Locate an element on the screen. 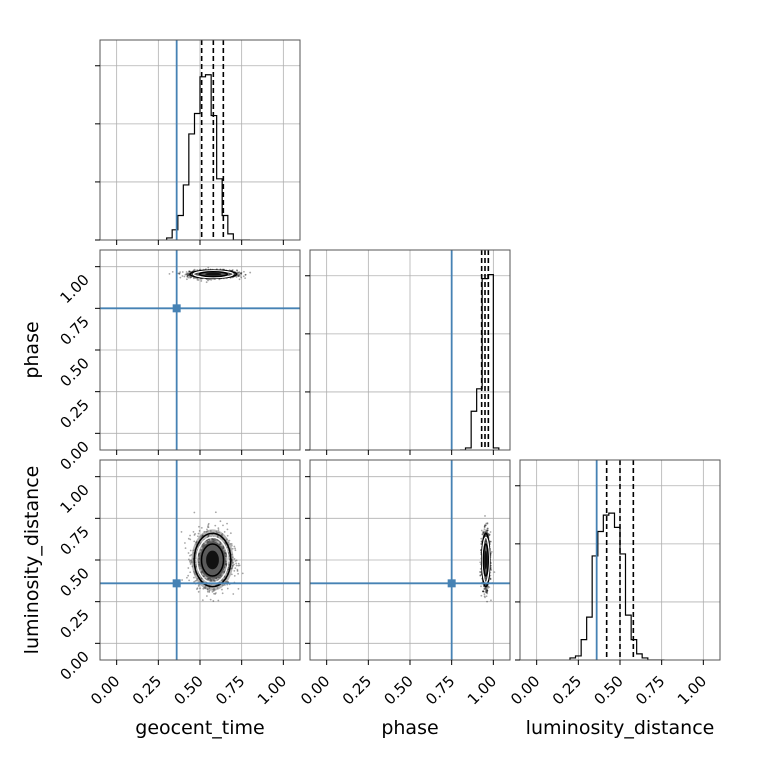 Image resolution: width=760 pixels, height=760 pixels. x-tick-label: 0.50 is located at coordinates (188, 690).